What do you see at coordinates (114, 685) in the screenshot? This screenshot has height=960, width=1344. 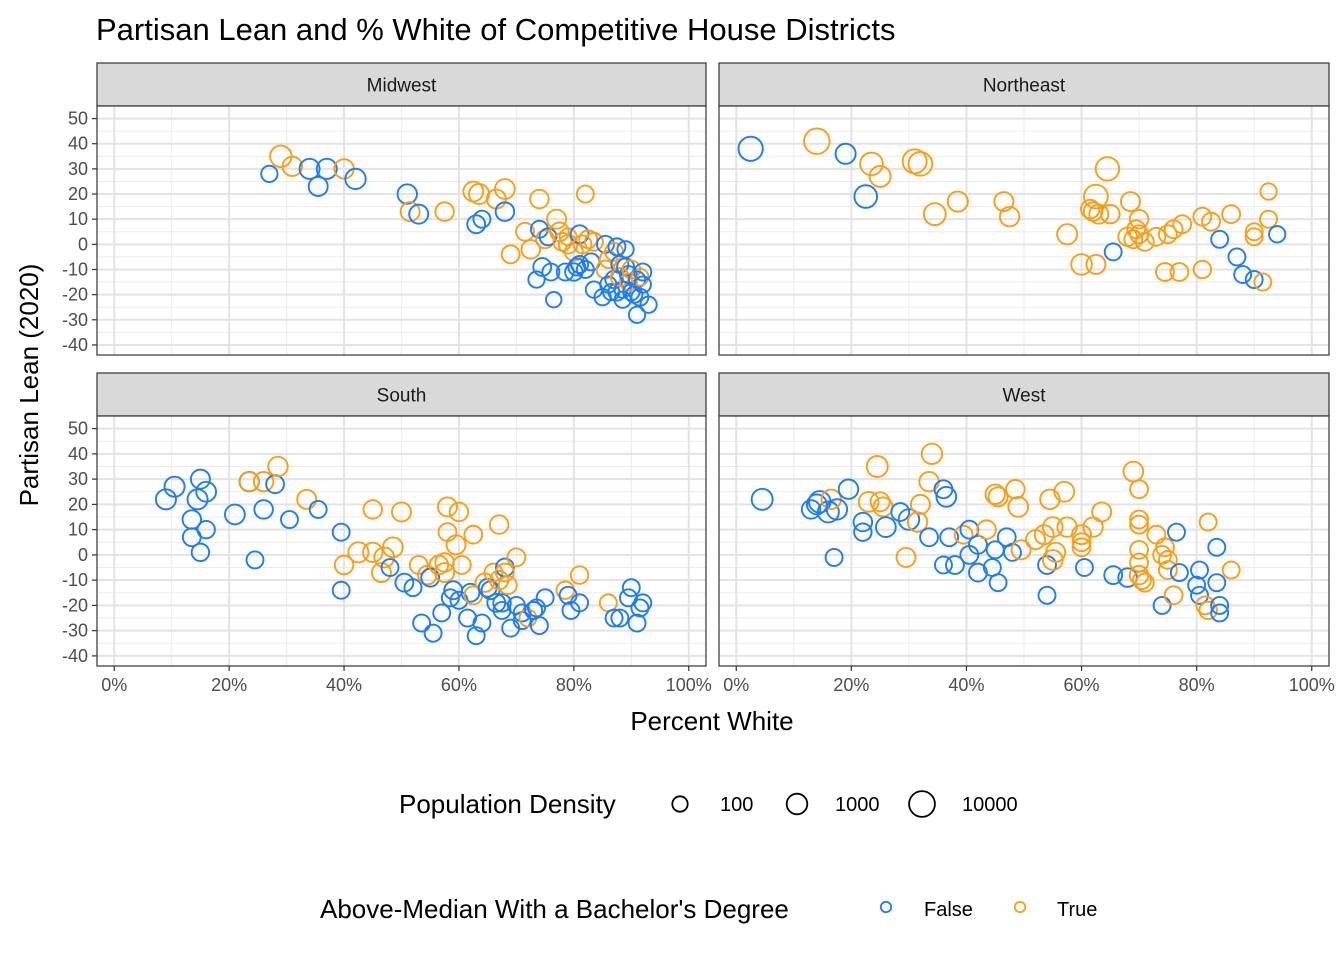 I see `x-tick-label: 0%` at bounding box center [114, 685].